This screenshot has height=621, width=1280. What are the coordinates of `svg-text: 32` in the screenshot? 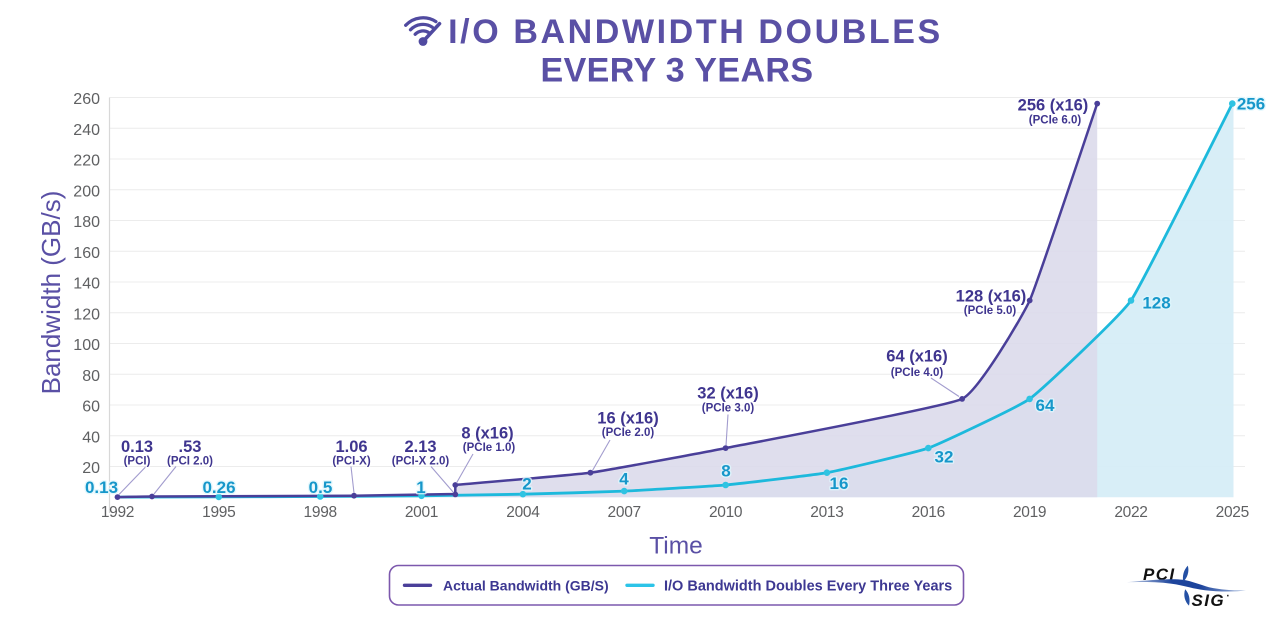 It's located at (944, 457).